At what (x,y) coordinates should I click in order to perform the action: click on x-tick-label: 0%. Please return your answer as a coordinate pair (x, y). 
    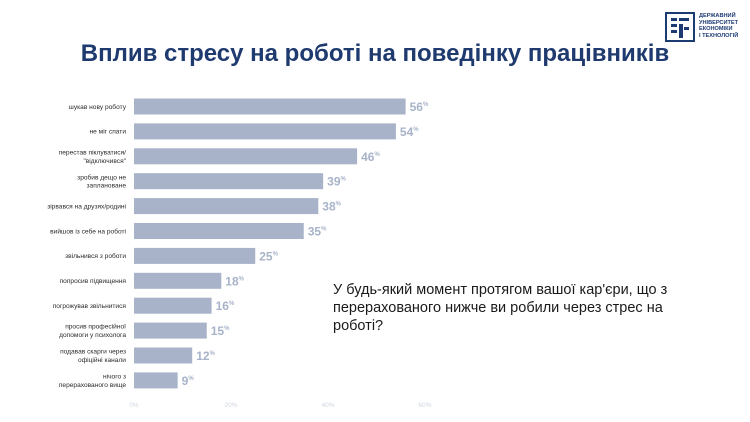
    Looking at the image, I should click on (134, 405).